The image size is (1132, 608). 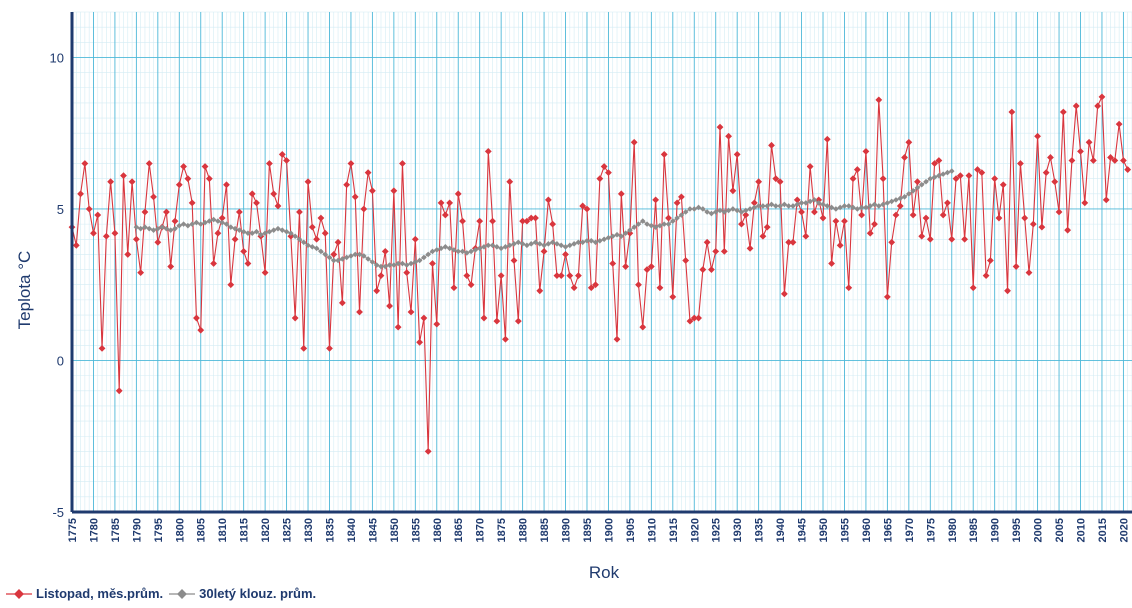 I want to click on x-tick-label: 2015, so click(x=1103, y=530).